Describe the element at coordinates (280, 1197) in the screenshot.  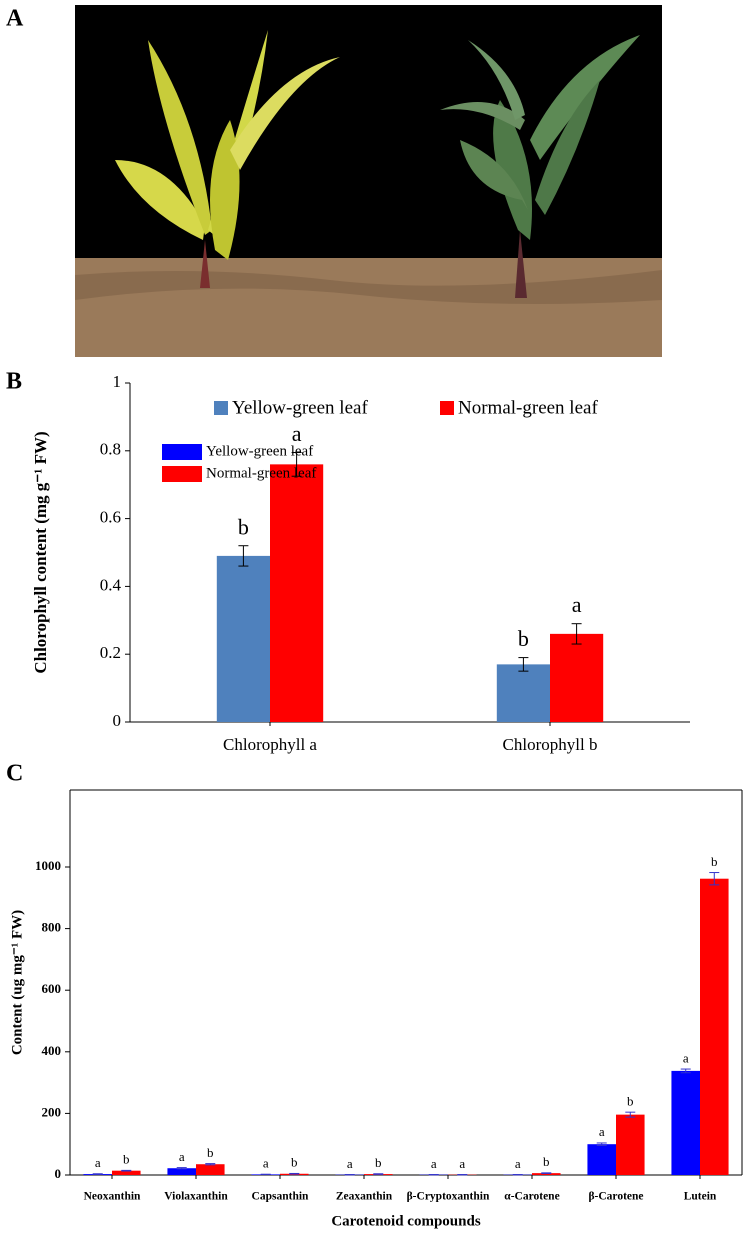
I see `x-tick-label: Capsanthin` at that location.